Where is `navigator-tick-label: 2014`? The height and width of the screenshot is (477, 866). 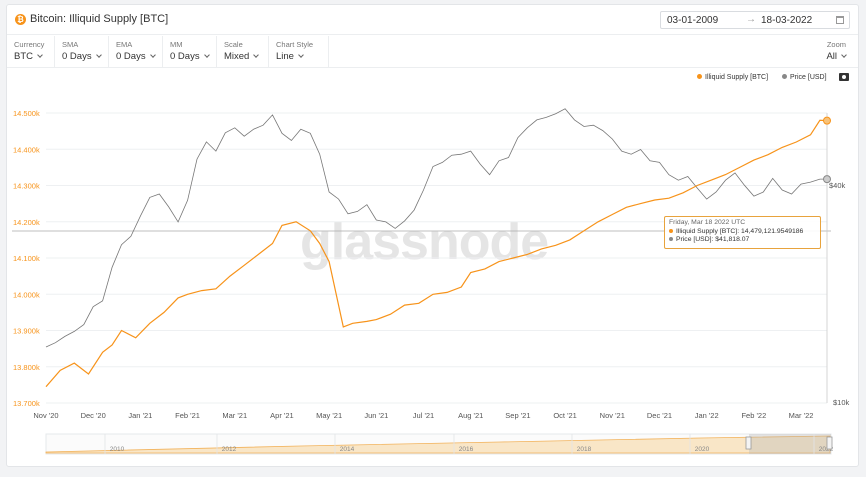 navigator-tick-label: 2014 is located at coordinates (347, 449).